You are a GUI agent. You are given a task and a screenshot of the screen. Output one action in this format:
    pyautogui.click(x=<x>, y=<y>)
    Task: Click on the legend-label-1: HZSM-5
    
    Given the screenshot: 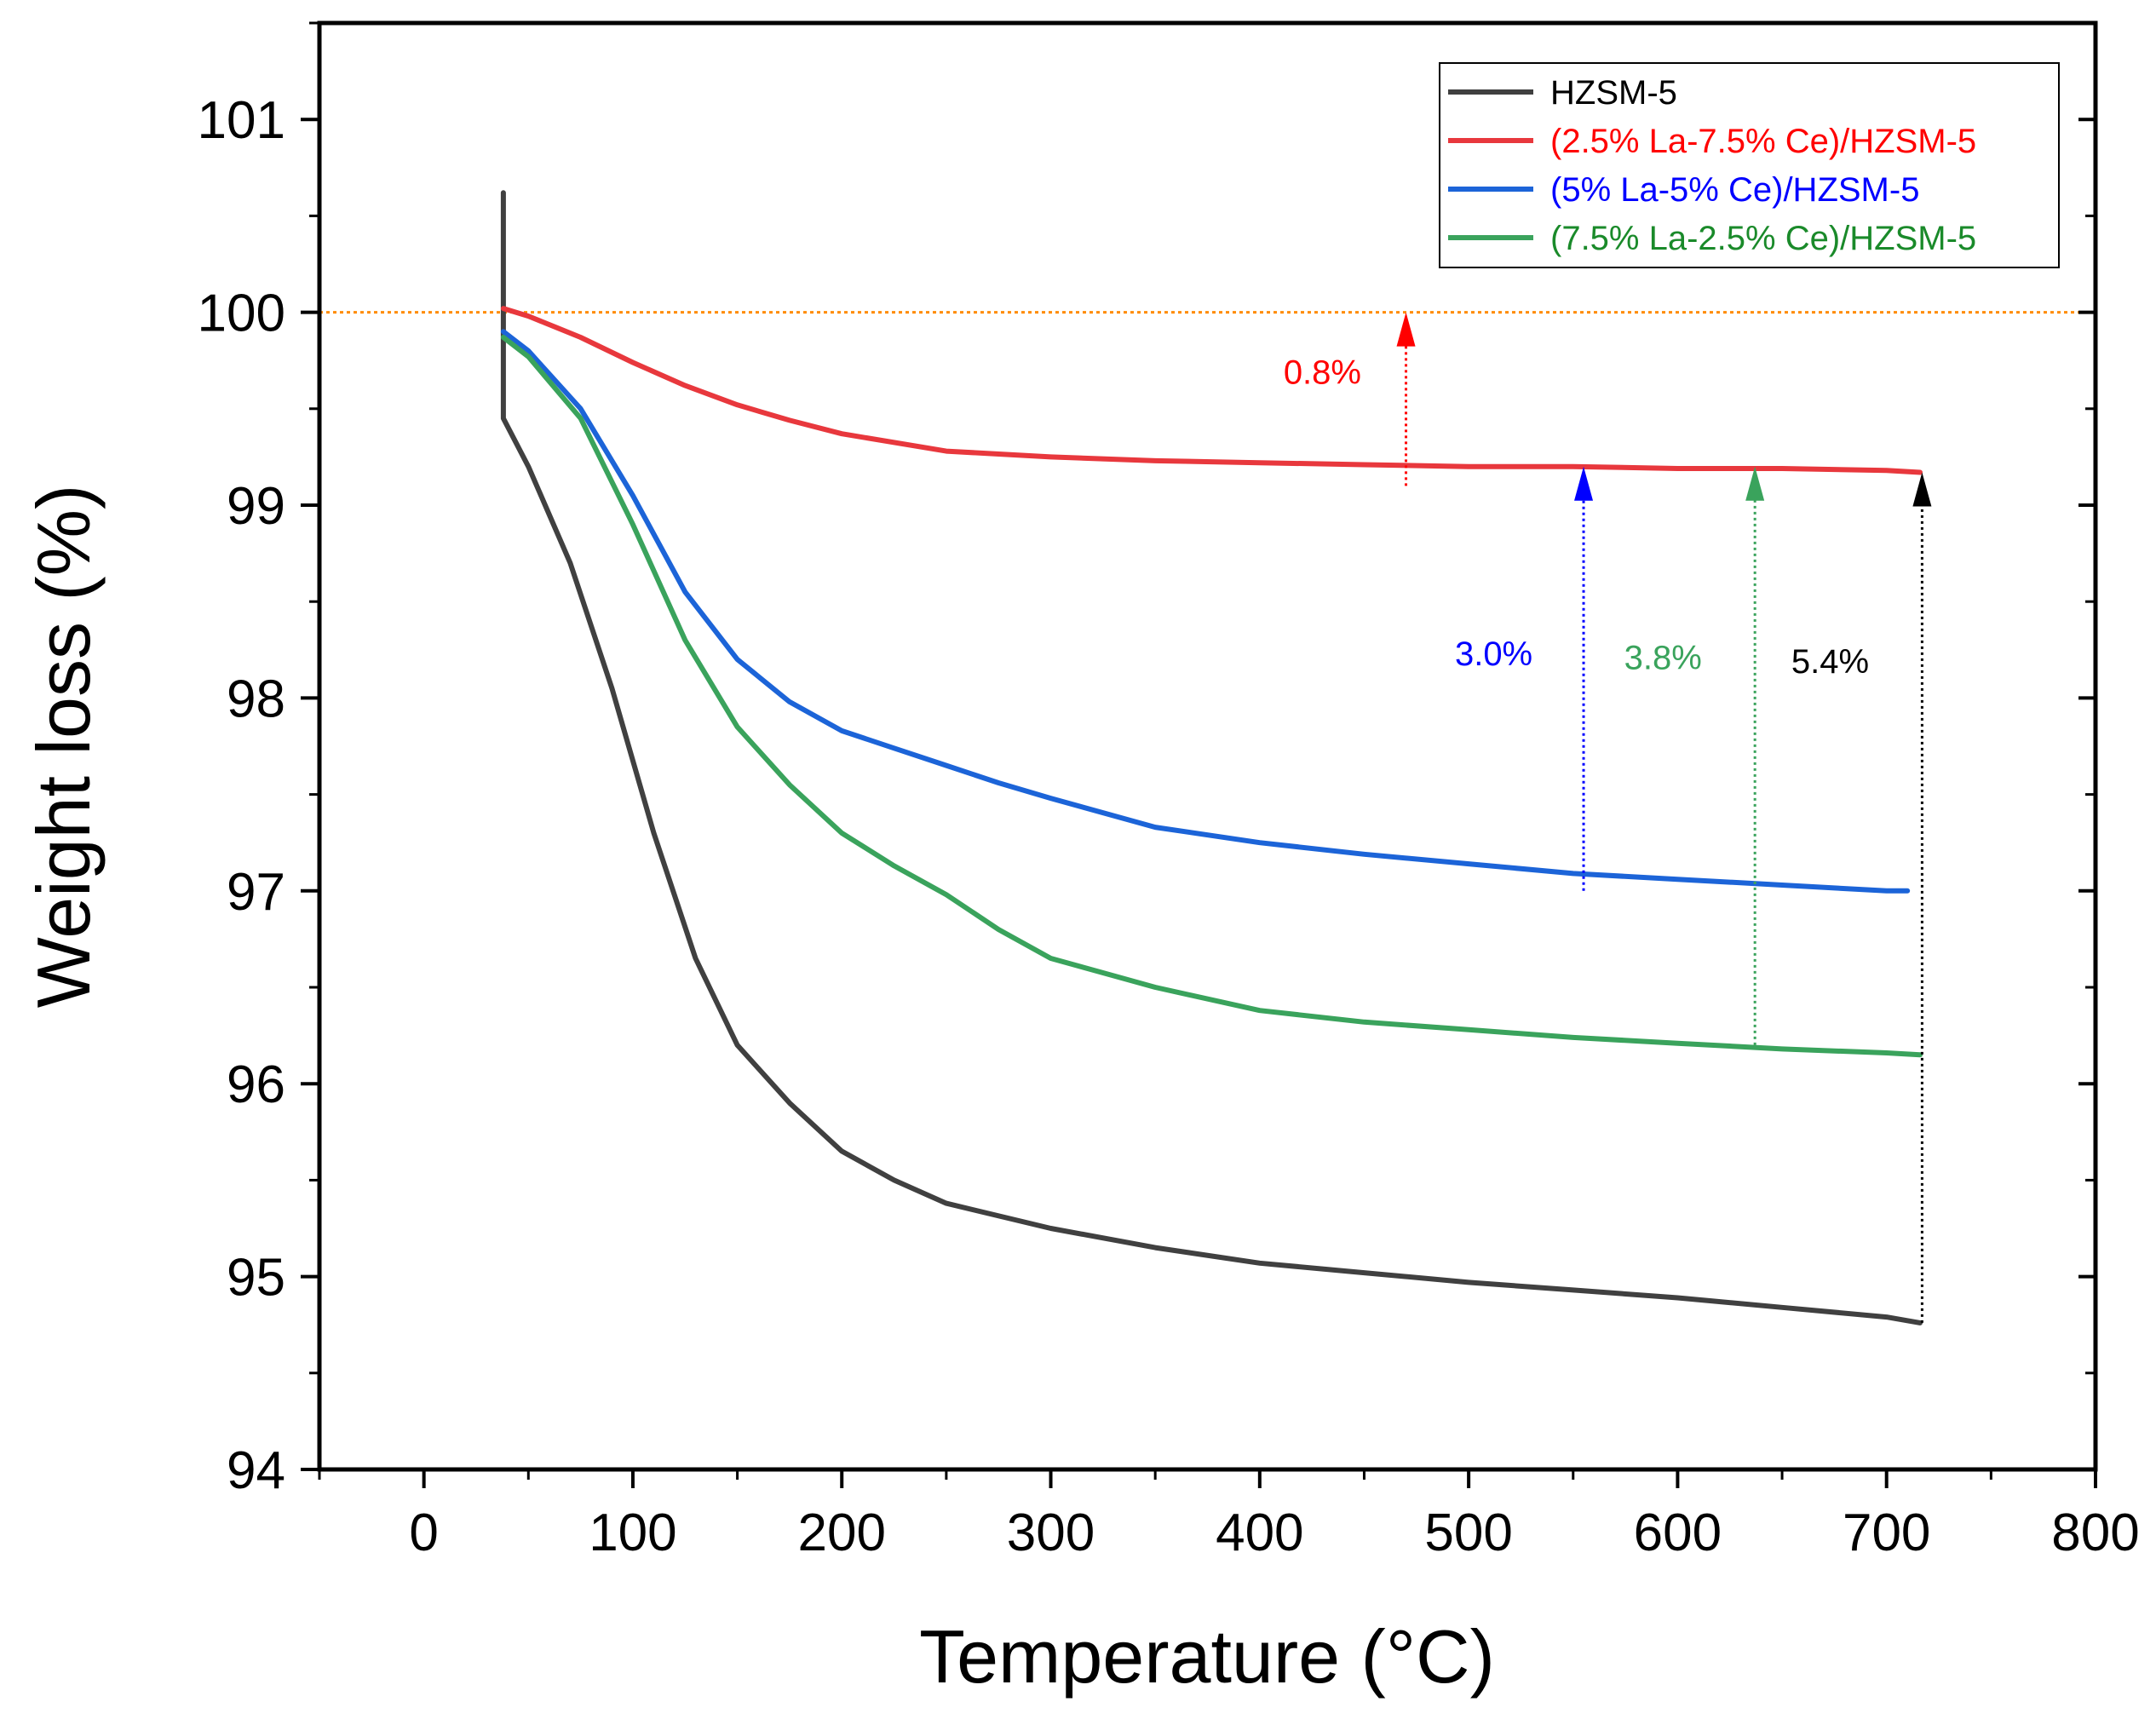 What is the action you would take?
    pyautogui.click(x=1613, y=93)
    